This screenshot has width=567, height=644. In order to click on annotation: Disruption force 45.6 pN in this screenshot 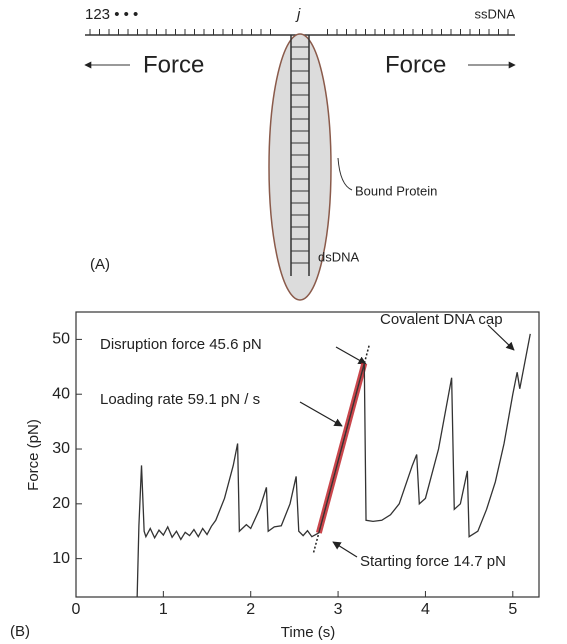, I will do `click(181, 344)`.